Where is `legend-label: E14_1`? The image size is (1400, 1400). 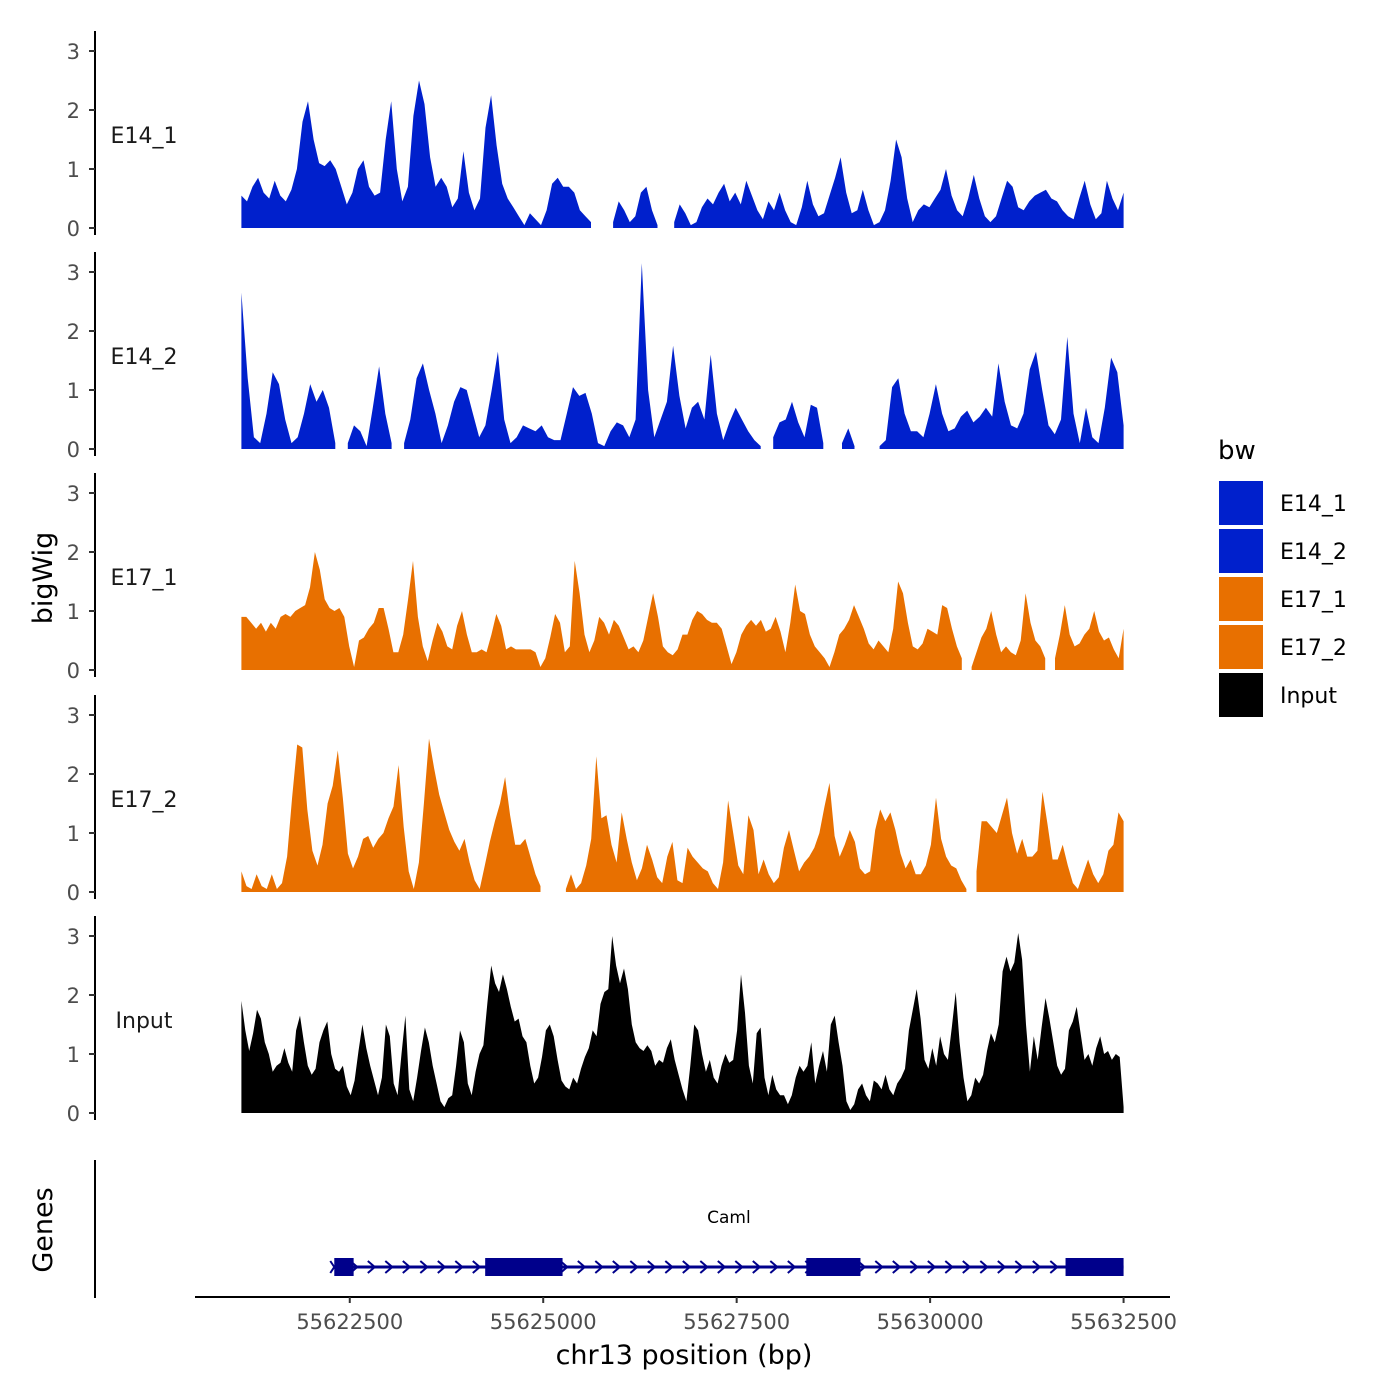 legend-label: E14_1 is located at coordinates (1313, 504).